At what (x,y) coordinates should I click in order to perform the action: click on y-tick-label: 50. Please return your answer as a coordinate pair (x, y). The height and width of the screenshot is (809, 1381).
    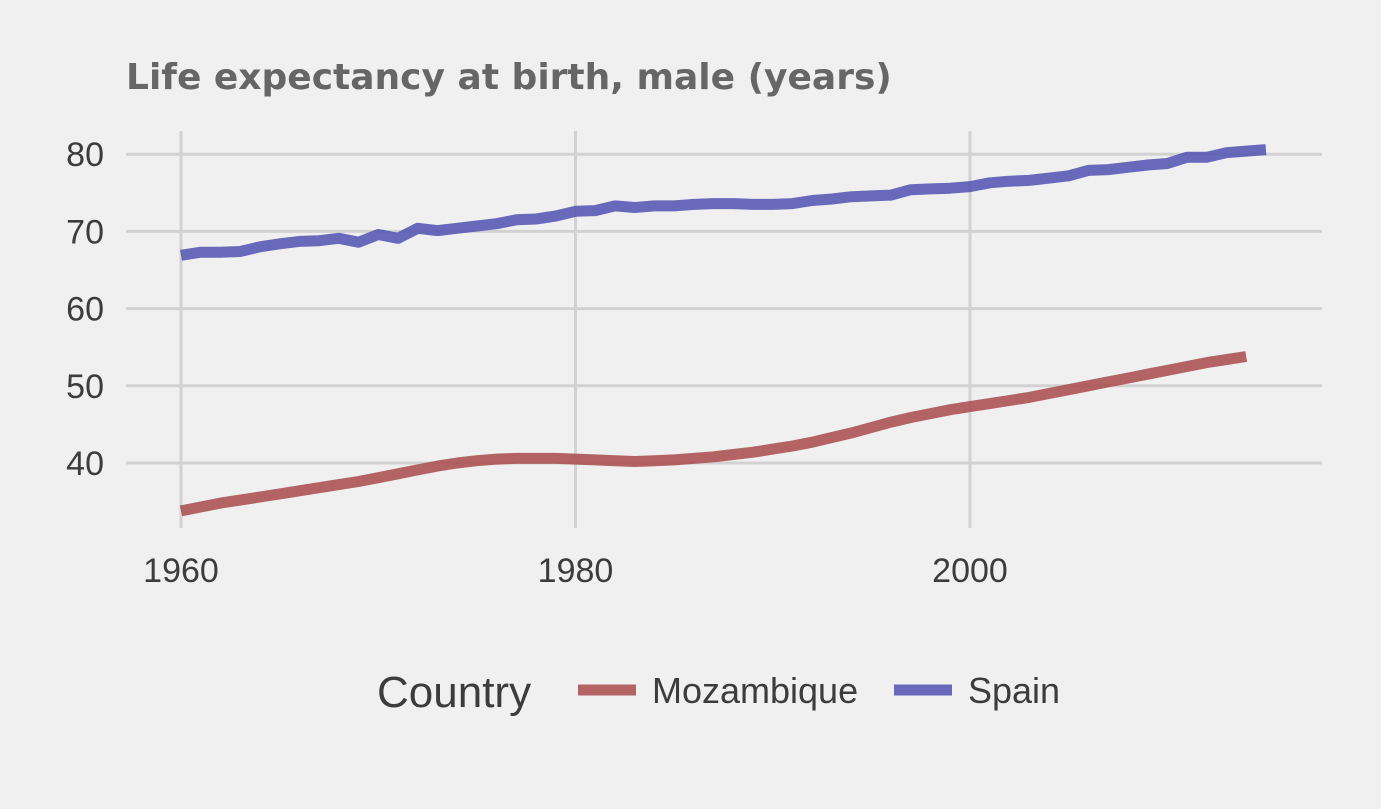
    Looking at the image, I should click on (85, 387).